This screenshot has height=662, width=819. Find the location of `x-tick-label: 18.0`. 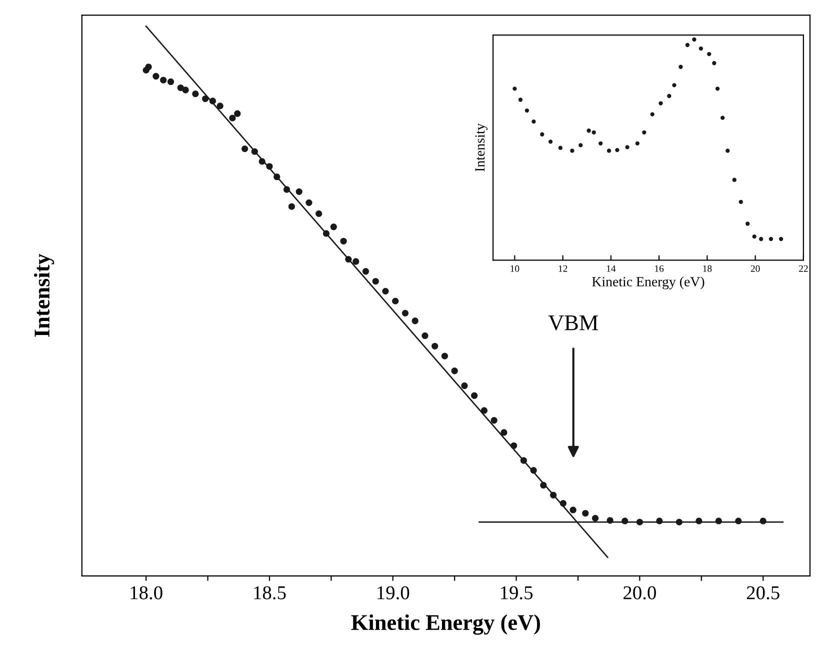

x-tick-label: 18.0 is located at coordinates (146, 593).